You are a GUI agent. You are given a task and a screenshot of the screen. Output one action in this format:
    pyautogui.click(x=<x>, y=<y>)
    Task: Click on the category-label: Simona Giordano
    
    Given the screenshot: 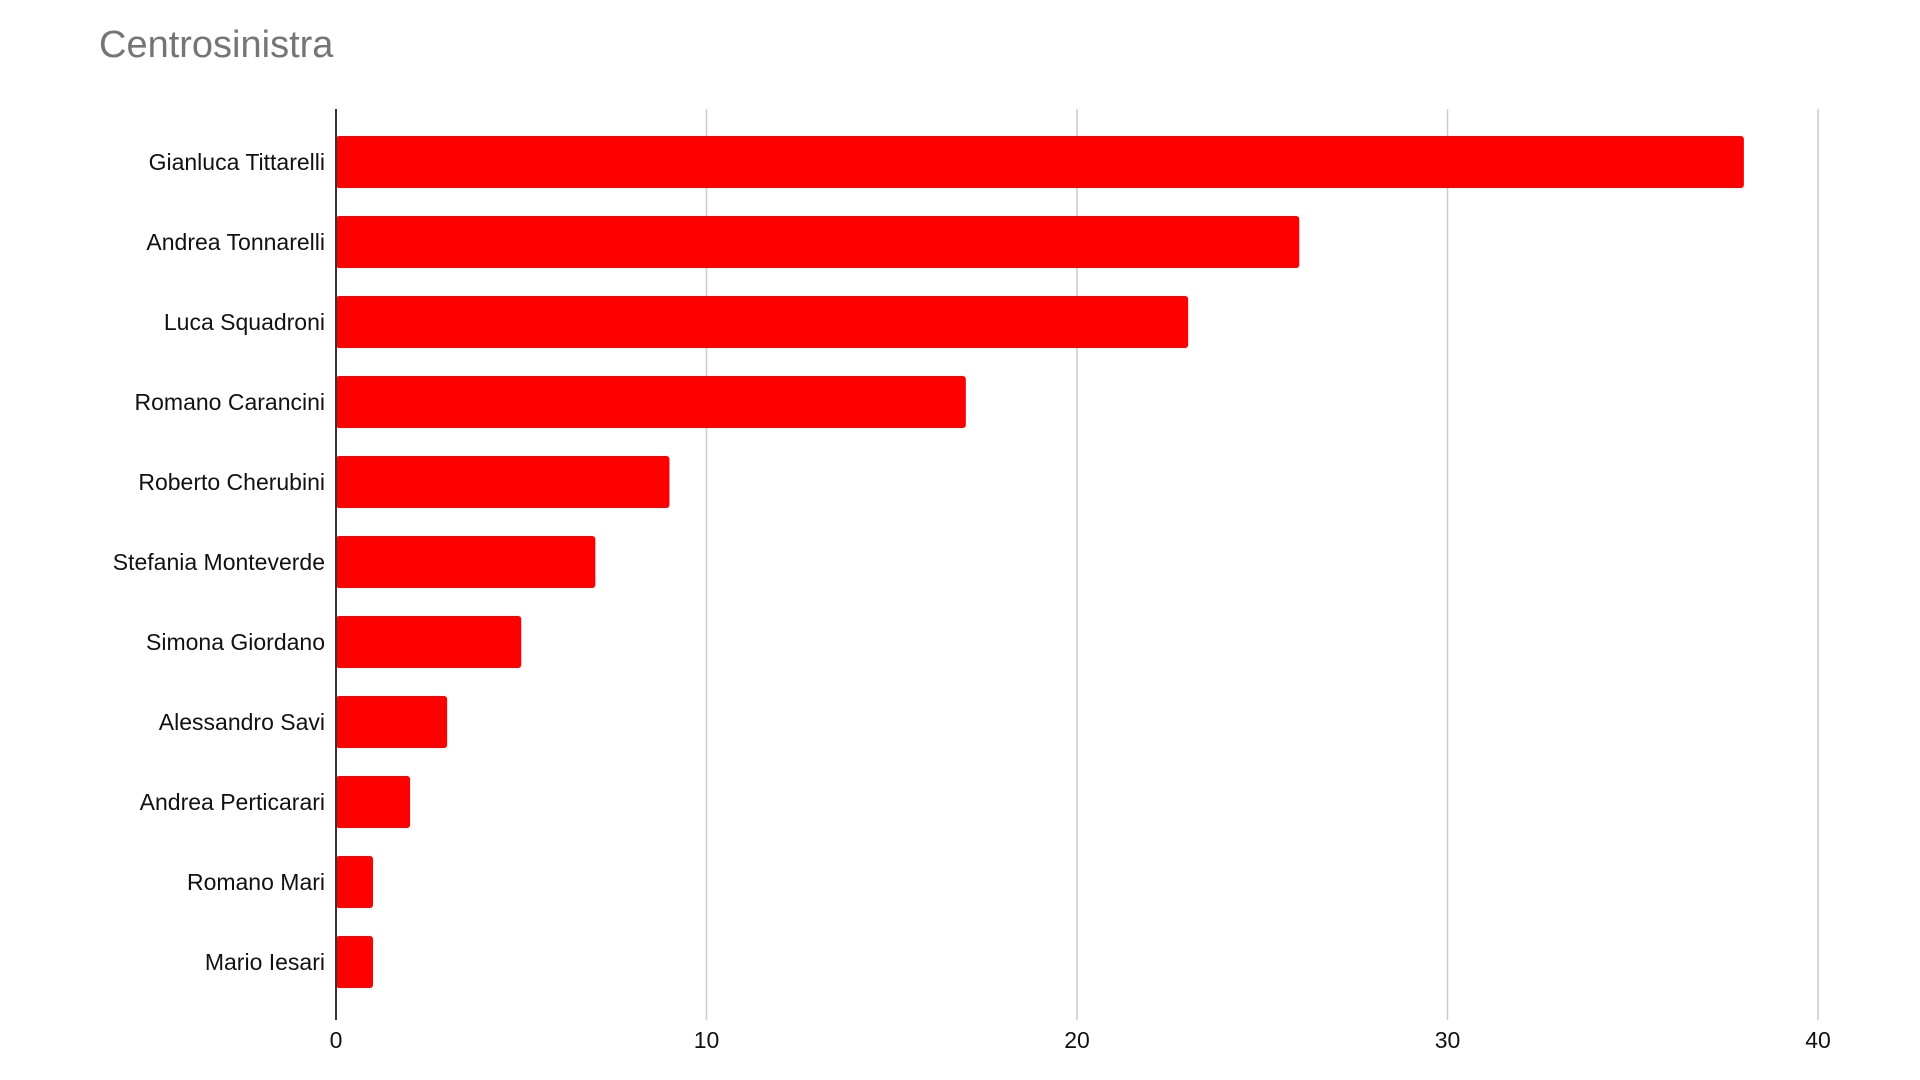 What is the action you would take?
    pyautogui.click(x=235, y=642)
    